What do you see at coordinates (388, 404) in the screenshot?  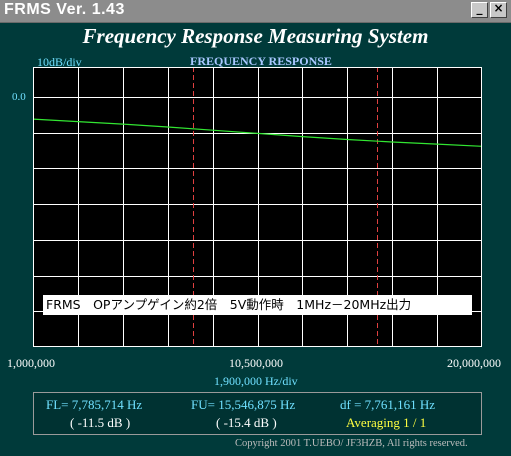 I see `df-readout: df = 7,761,161 Hz` at bounding box center [388, 404].